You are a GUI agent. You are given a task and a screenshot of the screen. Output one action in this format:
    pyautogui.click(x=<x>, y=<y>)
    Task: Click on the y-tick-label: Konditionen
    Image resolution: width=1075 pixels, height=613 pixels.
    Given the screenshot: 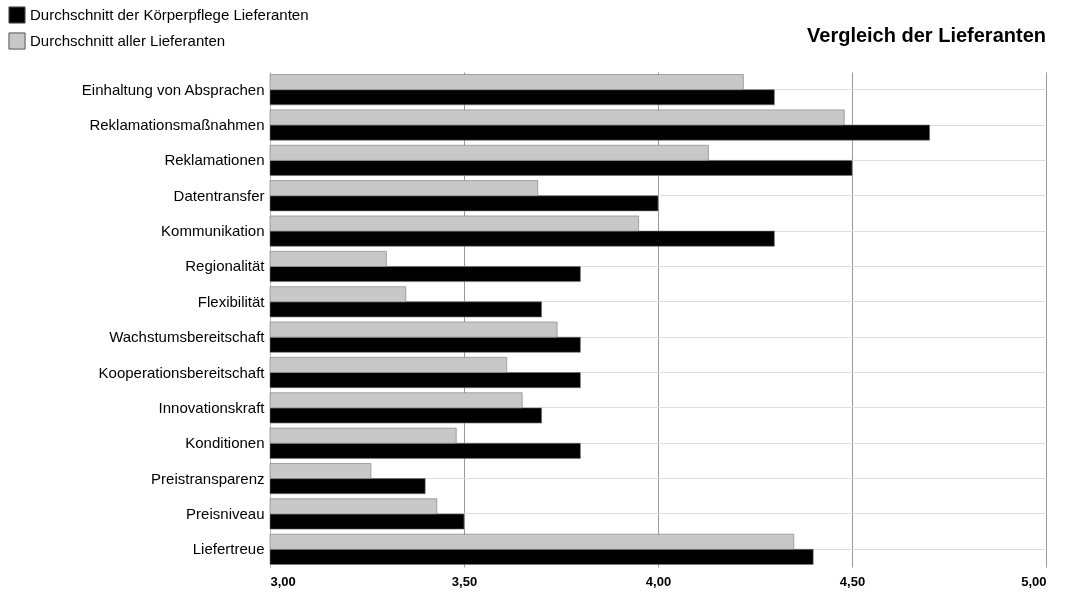 What is the action you would take?
    pyautogui.click(x=225, y=443)
    